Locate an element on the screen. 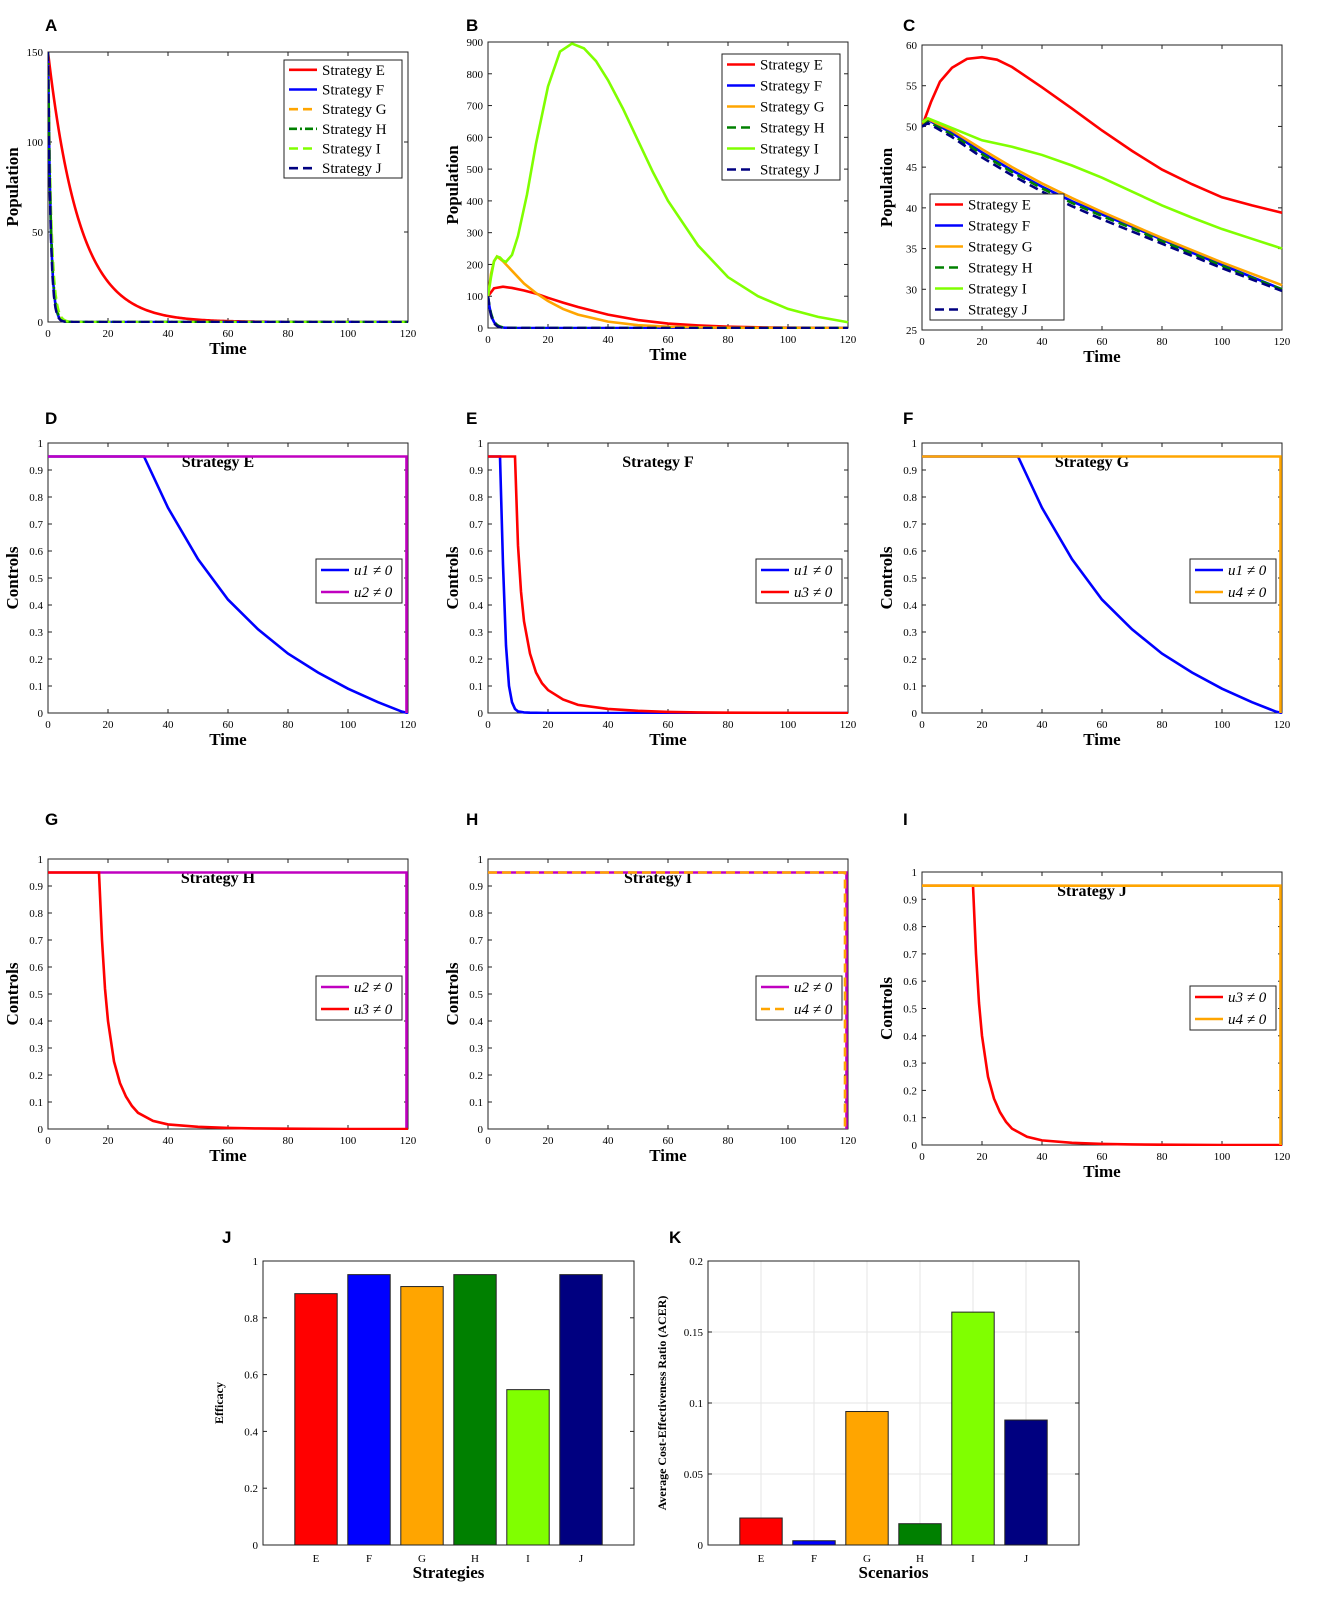  subplot-title: Strategy E is located at coordinates (218, 462).